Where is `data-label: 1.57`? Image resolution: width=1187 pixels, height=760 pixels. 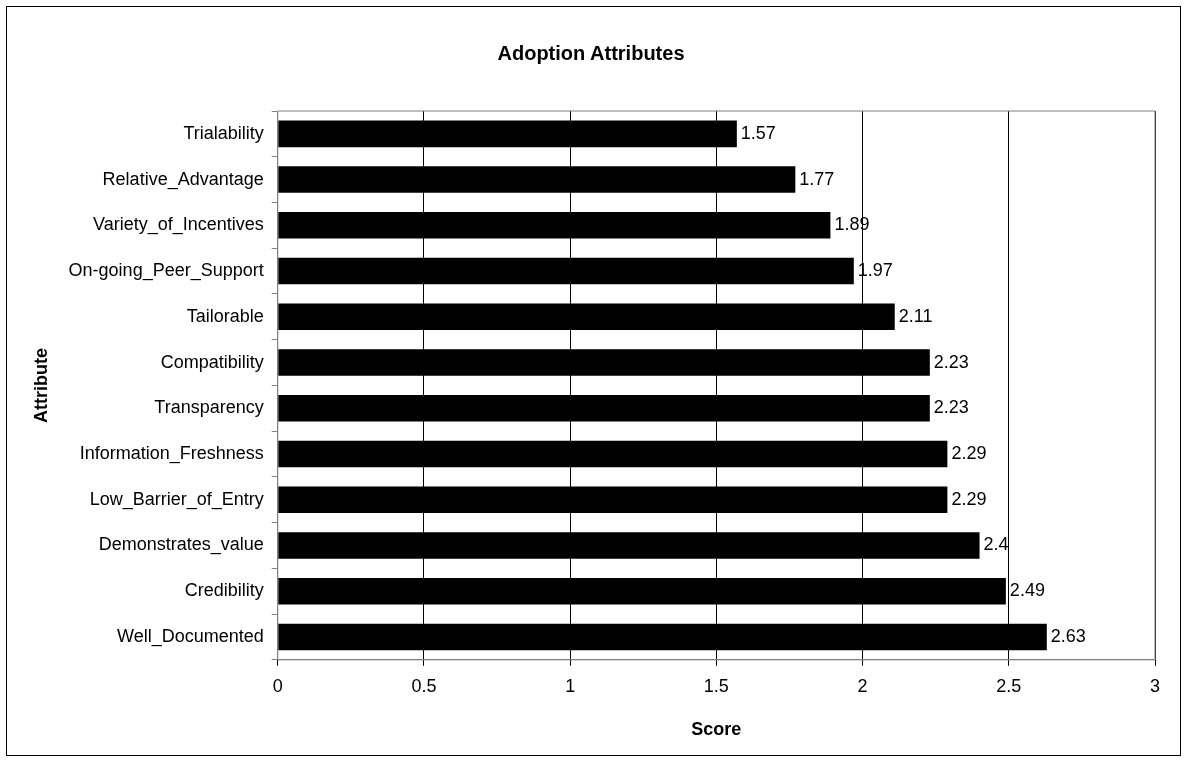
data-label: 1.57 is located at coordinates (758, 132).